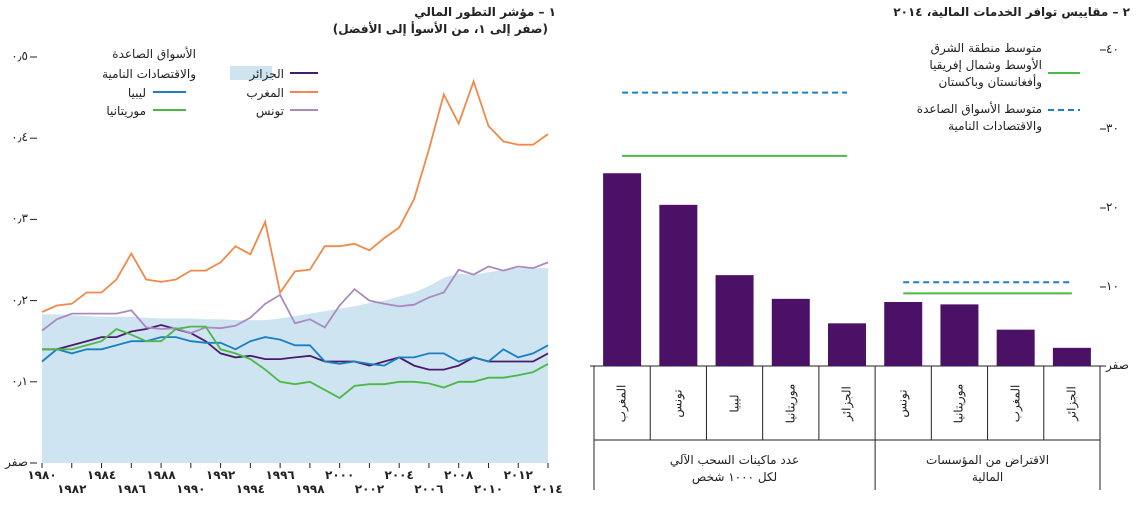 The width and height of the screenshot is (1138, 511). I want to click on x-tick-label: ١٩٨٨, so click(161, 475).